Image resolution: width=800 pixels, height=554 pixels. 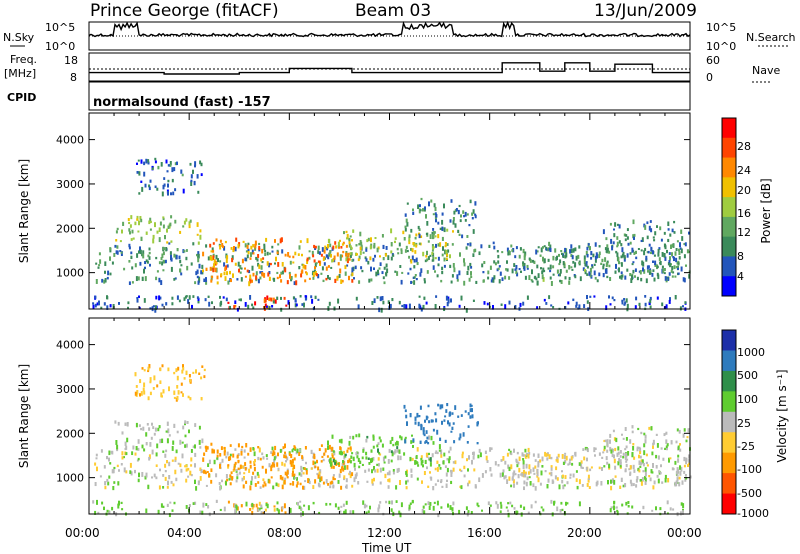 I want to click on frequency-series-line, so click(x=389, y=68).